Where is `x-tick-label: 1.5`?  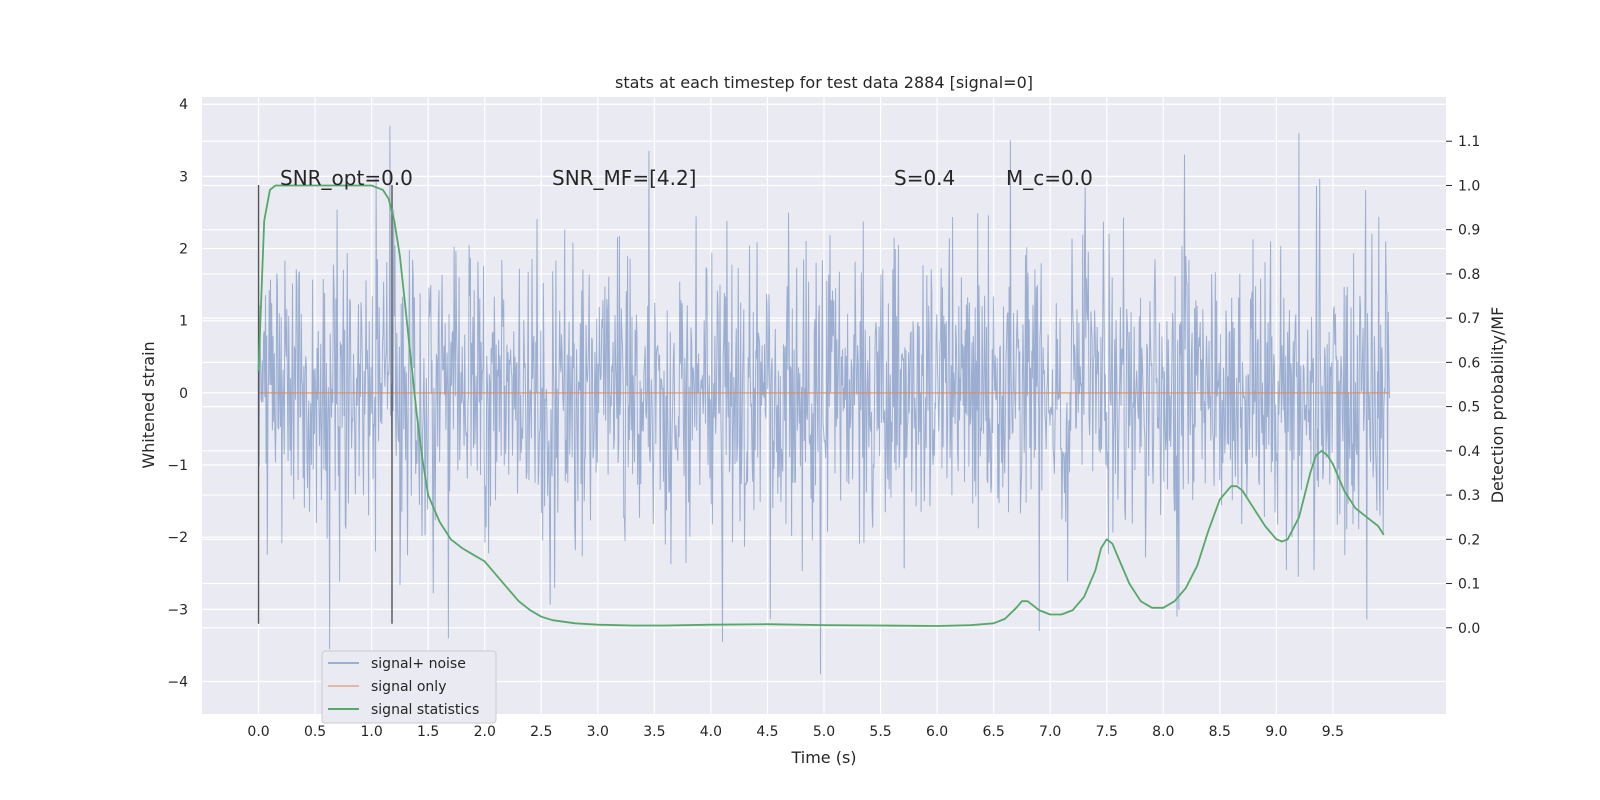 x-tick-label: 1.5 is located at coordinates (428, 732).